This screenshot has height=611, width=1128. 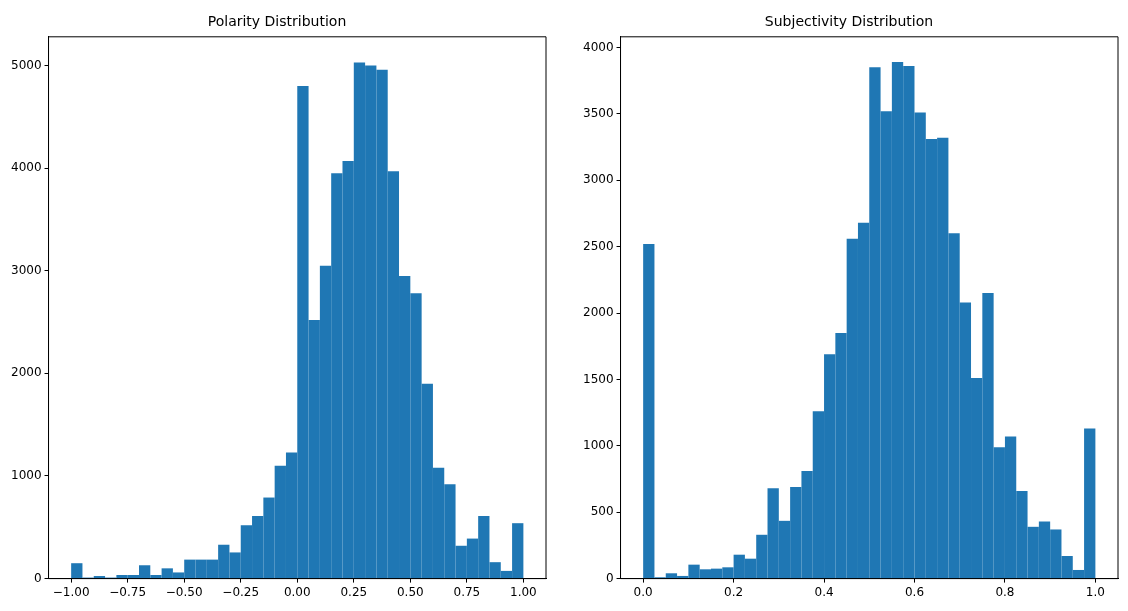 What do you see at coordinates (598, 112) in the screenshot?
I see `y-tick-label: 3500` at bounding box center [598, 112].